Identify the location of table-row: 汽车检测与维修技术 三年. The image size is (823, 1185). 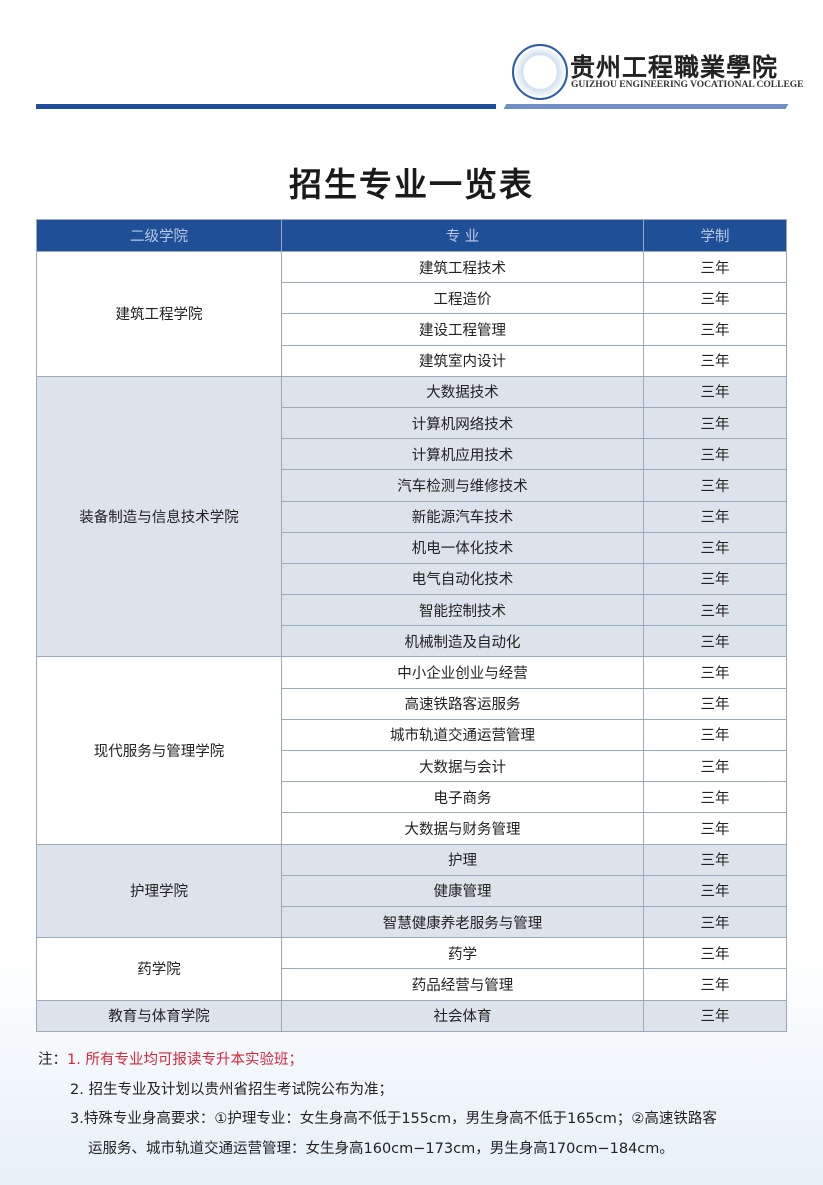
(412, 485).